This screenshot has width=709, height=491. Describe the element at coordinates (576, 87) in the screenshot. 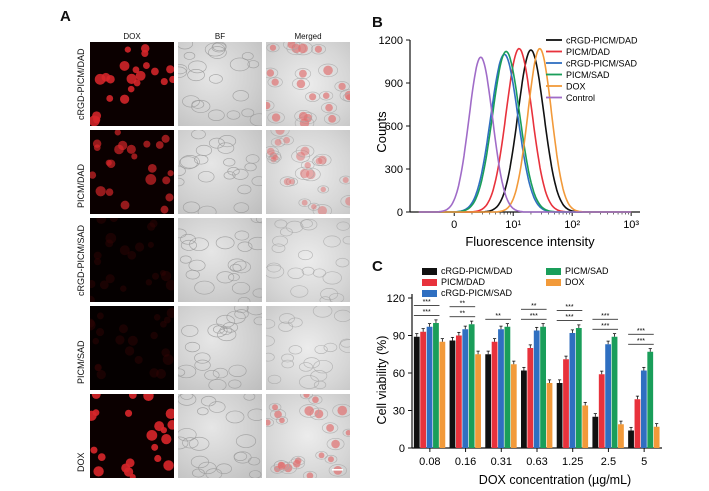

I see `flow-legend-label: DOX` at that location.